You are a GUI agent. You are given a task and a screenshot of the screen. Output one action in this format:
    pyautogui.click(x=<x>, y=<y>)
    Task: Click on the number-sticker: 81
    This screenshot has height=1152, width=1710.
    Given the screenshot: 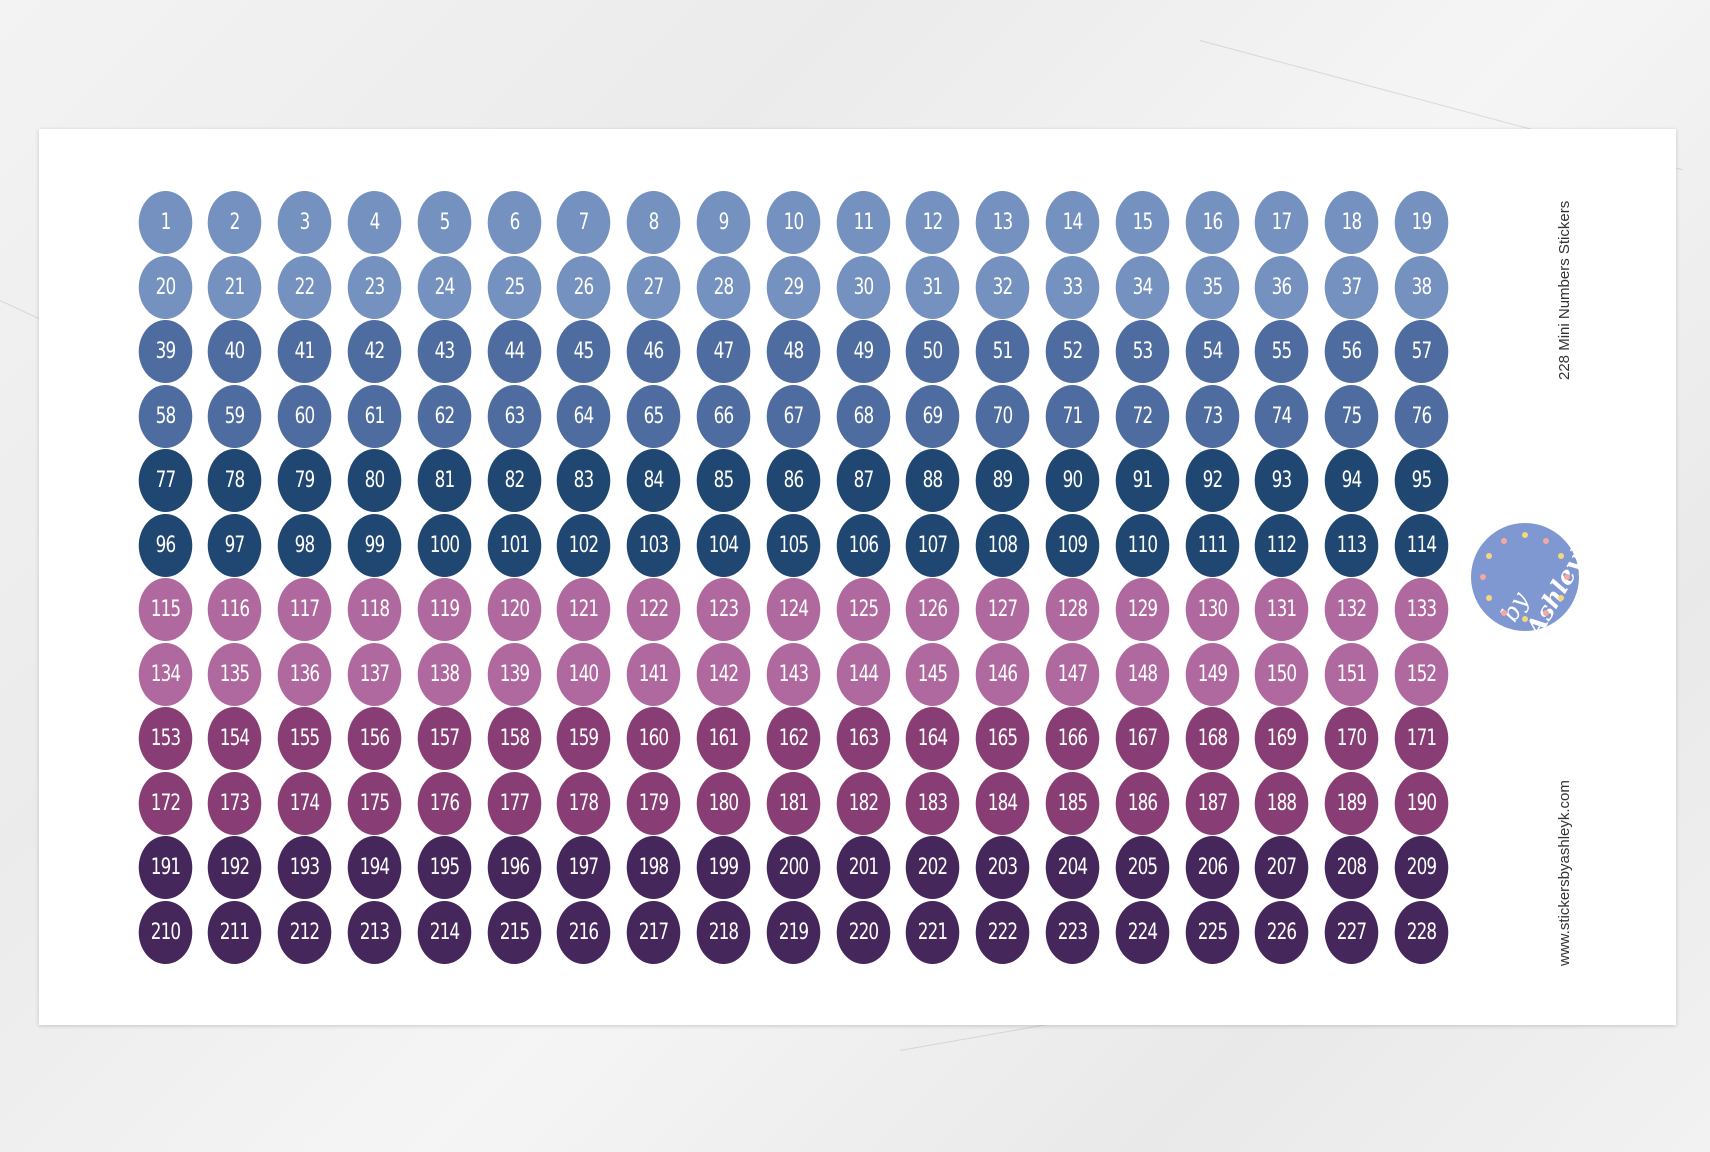 What is the action you would take?
    pyautogui.click(x=444, y=480)
    